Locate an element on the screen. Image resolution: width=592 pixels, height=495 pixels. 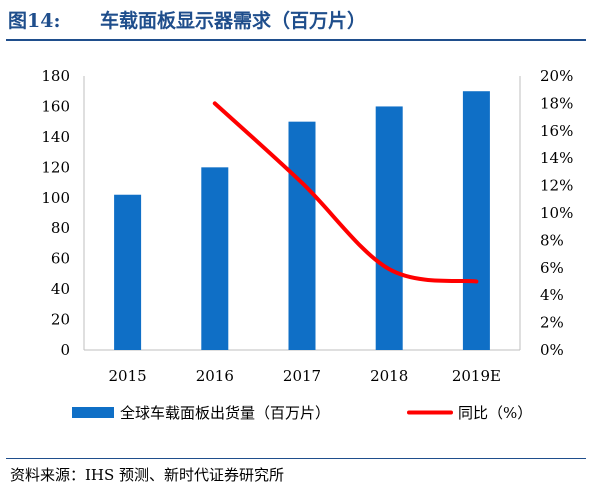
right-tick-label: 0% is located at coordinates (552, 350).